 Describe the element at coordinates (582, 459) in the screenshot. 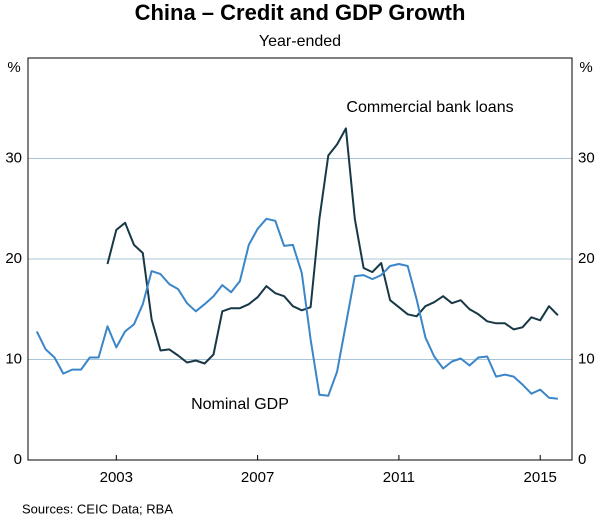

I see `y2-tick-label: 0` at that location.